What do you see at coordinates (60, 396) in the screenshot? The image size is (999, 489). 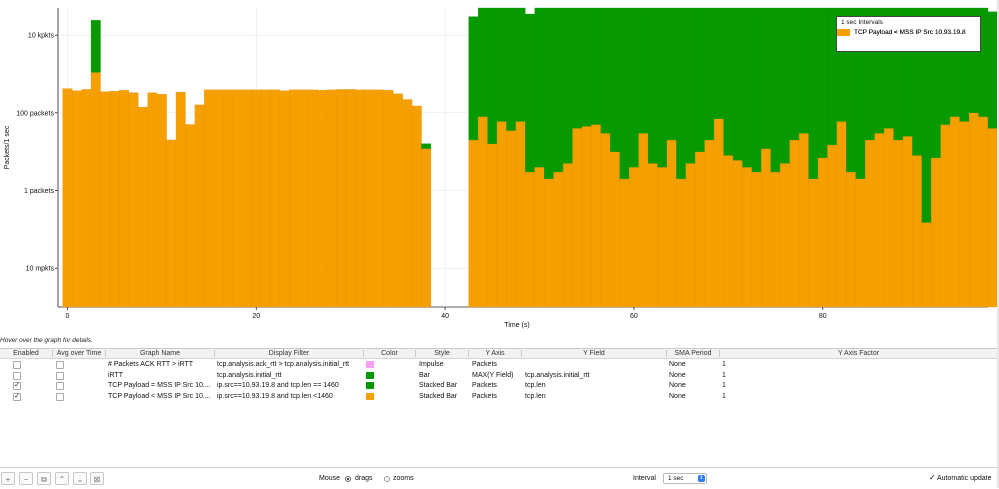 I see `avg-over-time-checkbox` at bounding box center [60, 396].